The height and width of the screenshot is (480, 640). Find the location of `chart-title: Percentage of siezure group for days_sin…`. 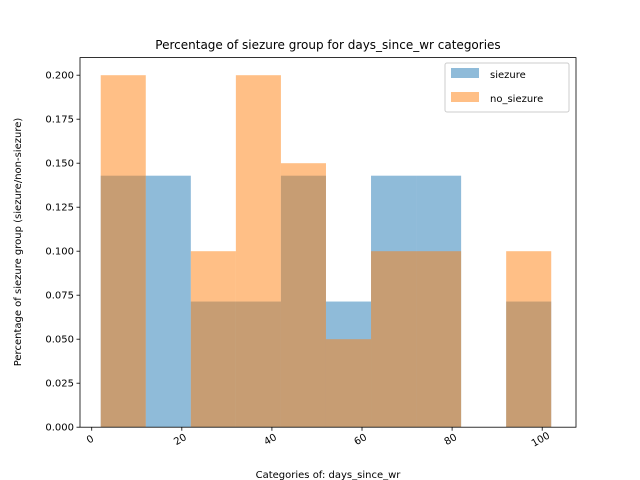

chart-title: Percentage of siezure group for days_sin… is located at coordinates (327, 45).